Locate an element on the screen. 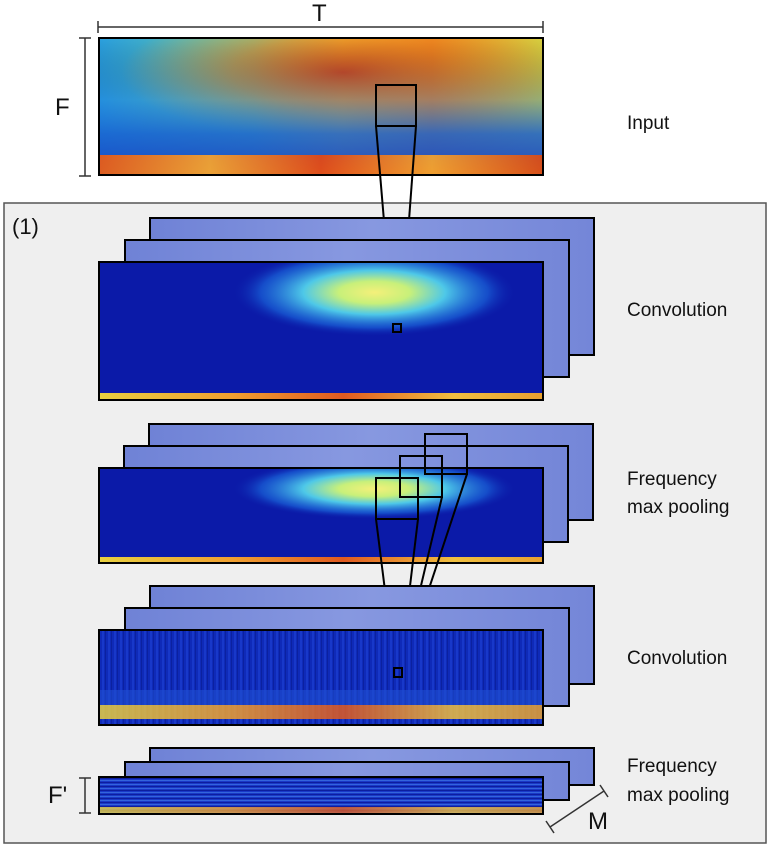  time-axis-bracket is located at coordinates (320, 27).